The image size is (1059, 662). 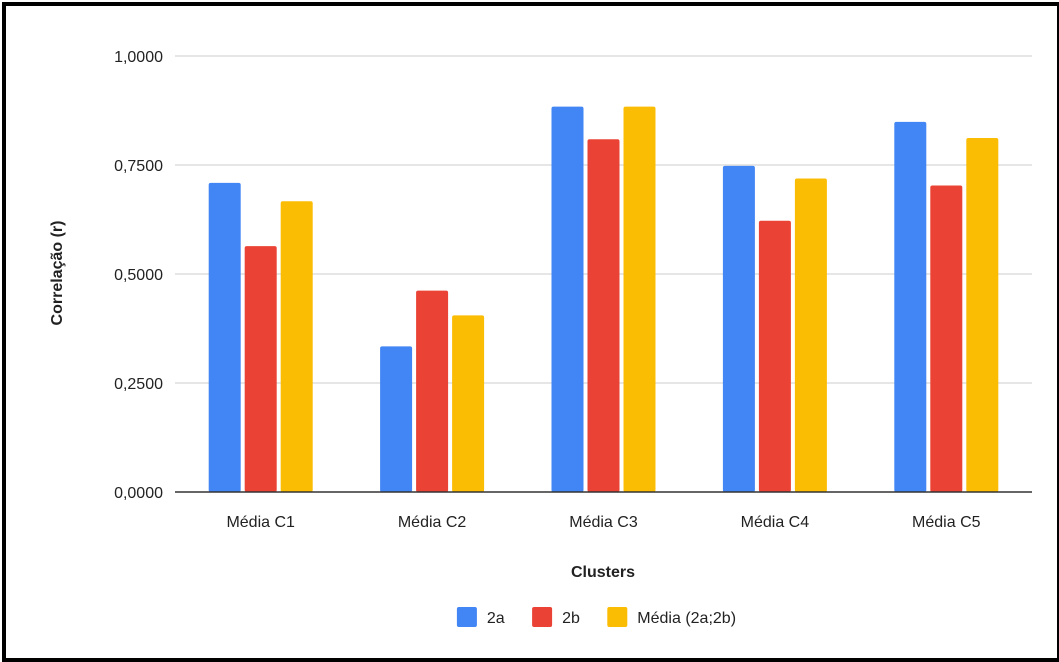 I want to click on legend-item: 2b, so click(x=556, y=617).